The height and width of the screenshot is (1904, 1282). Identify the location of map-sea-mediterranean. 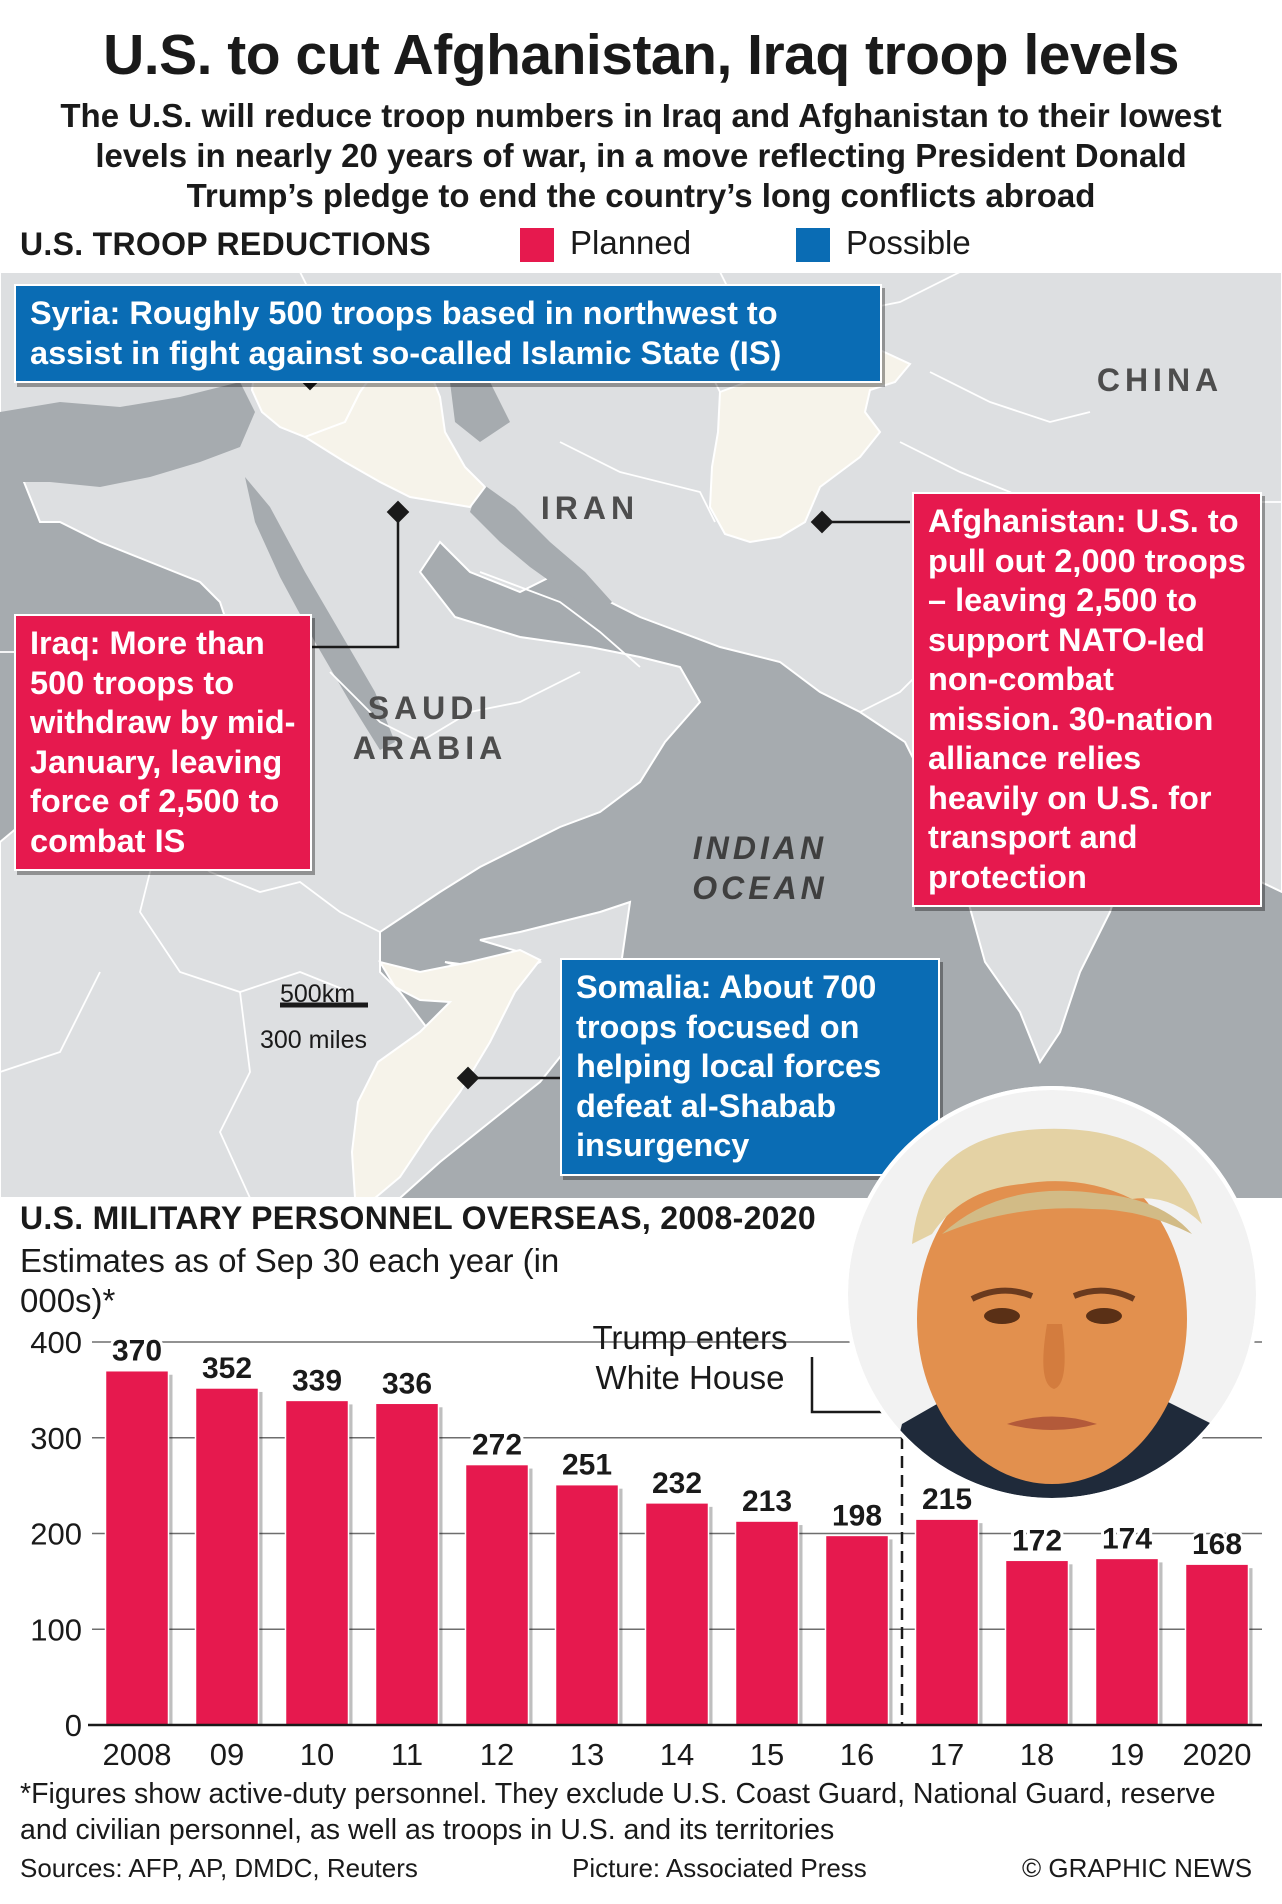
(127, 434).